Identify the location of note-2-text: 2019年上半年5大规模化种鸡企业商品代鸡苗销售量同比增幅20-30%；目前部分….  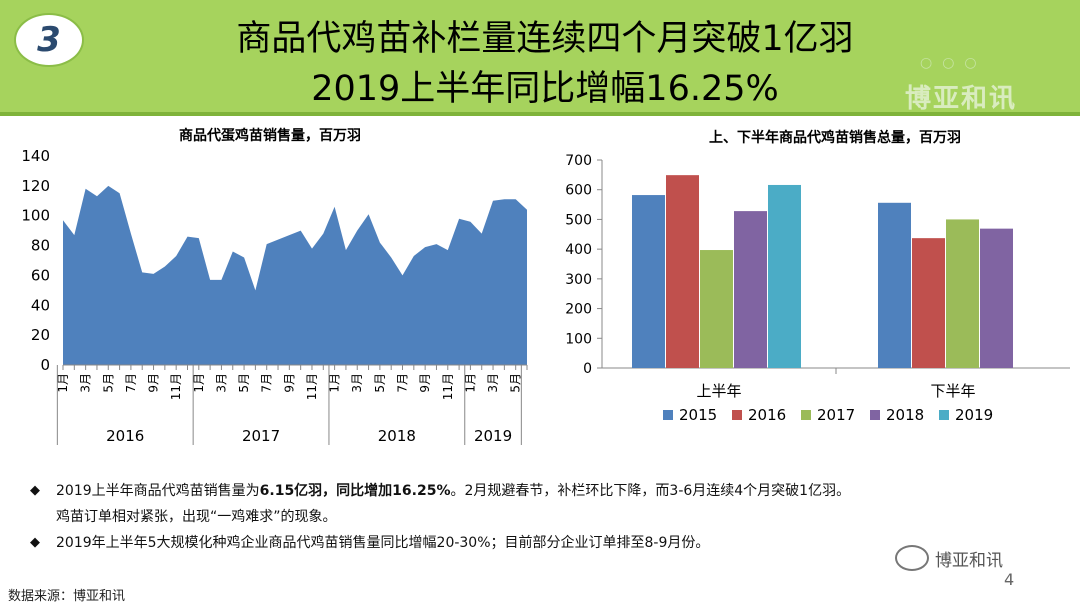
(383, 543).